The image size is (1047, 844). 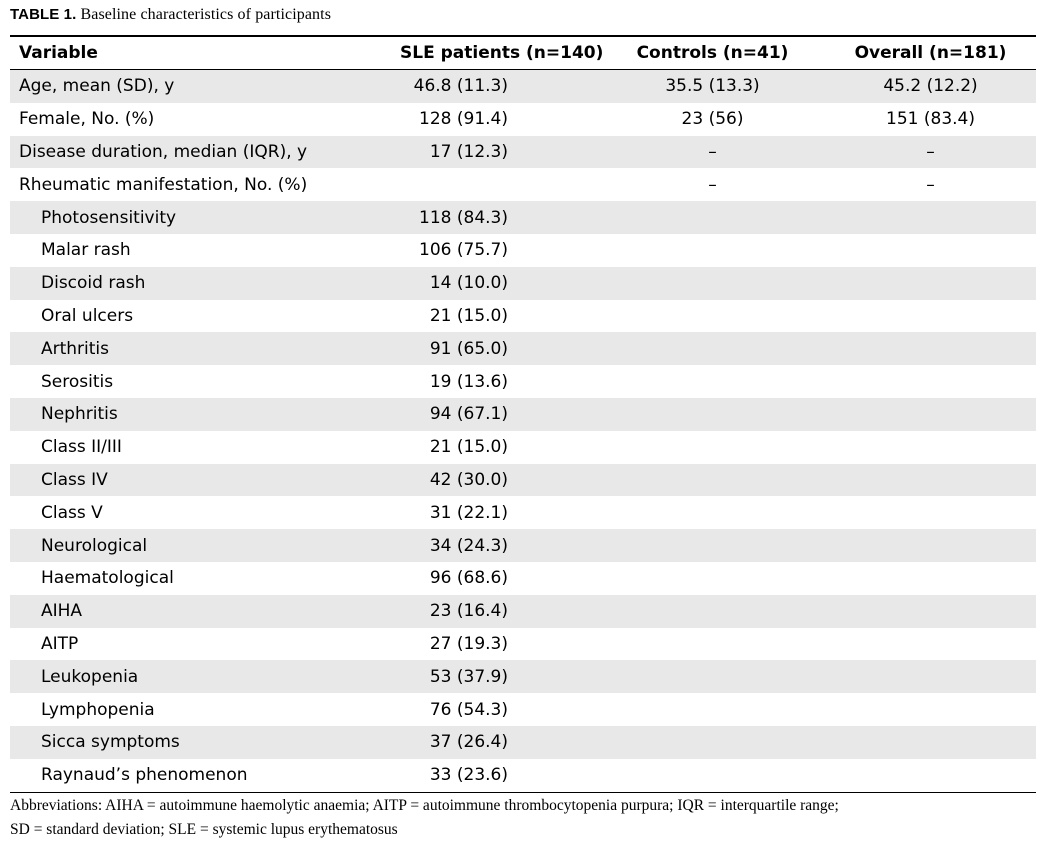 What do you see at coordinates (712, 53) in the screenshot?
I see `header-controls: Controls (n=41)` at bounding box center [712, 53].